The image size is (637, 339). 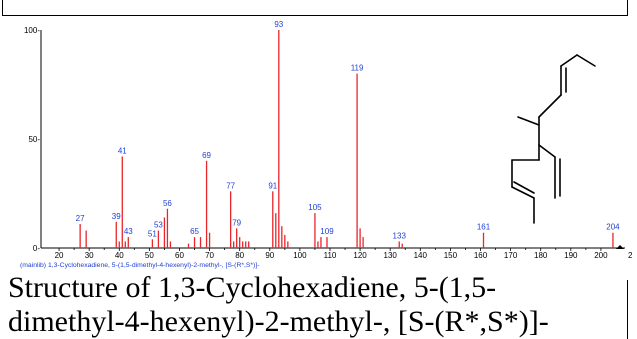 I want to click on x-tick-label: 80, so click(x=239, y=255).